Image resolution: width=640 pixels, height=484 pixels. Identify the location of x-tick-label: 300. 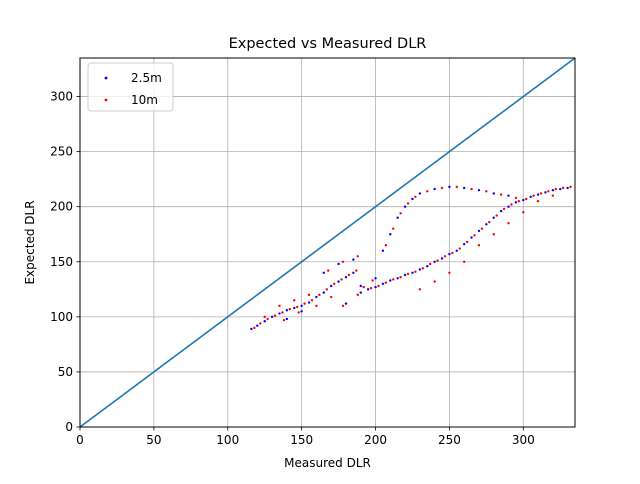
(523, 440).